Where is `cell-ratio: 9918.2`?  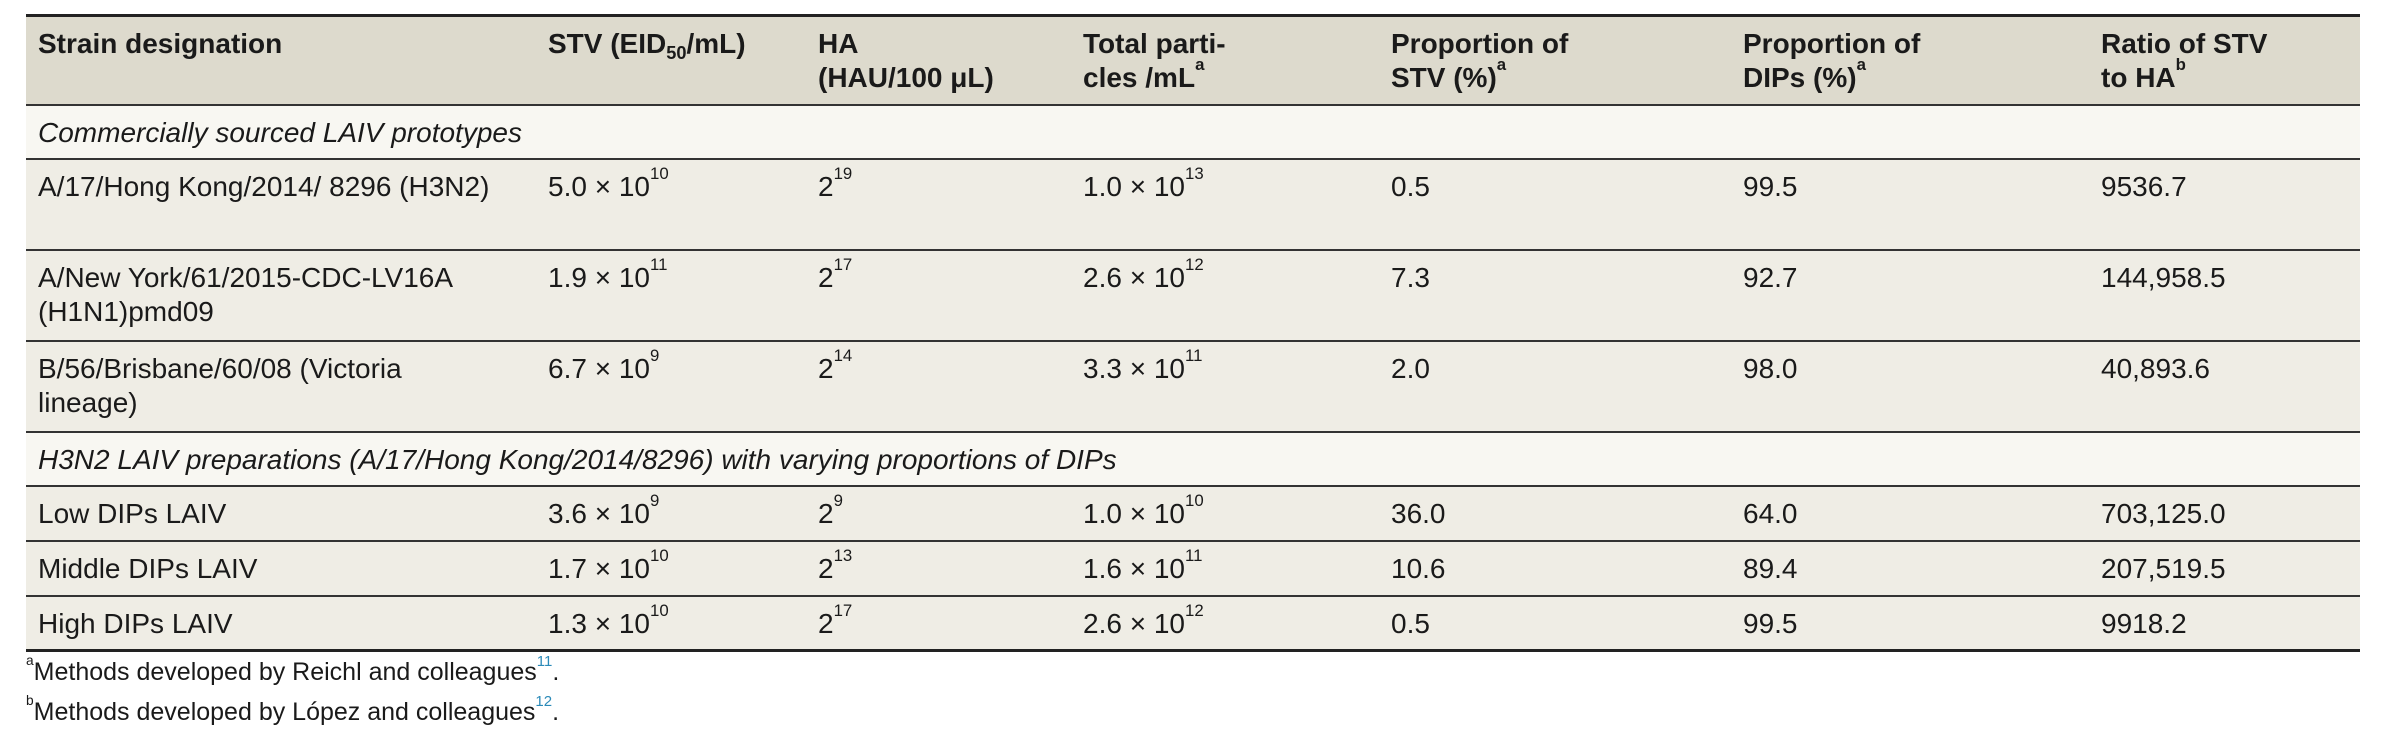 cell-ratio: 9918.2 is located at coordinates (2144, 623).